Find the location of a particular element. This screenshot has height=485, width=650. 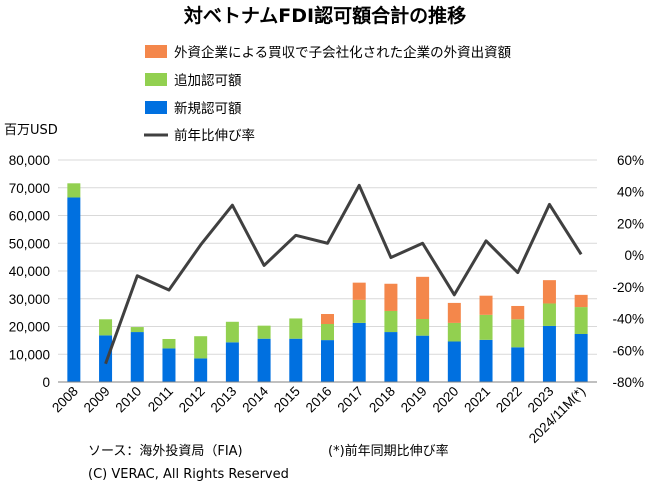

x-tick-label: 2022 is located at coordinates (509, 400).